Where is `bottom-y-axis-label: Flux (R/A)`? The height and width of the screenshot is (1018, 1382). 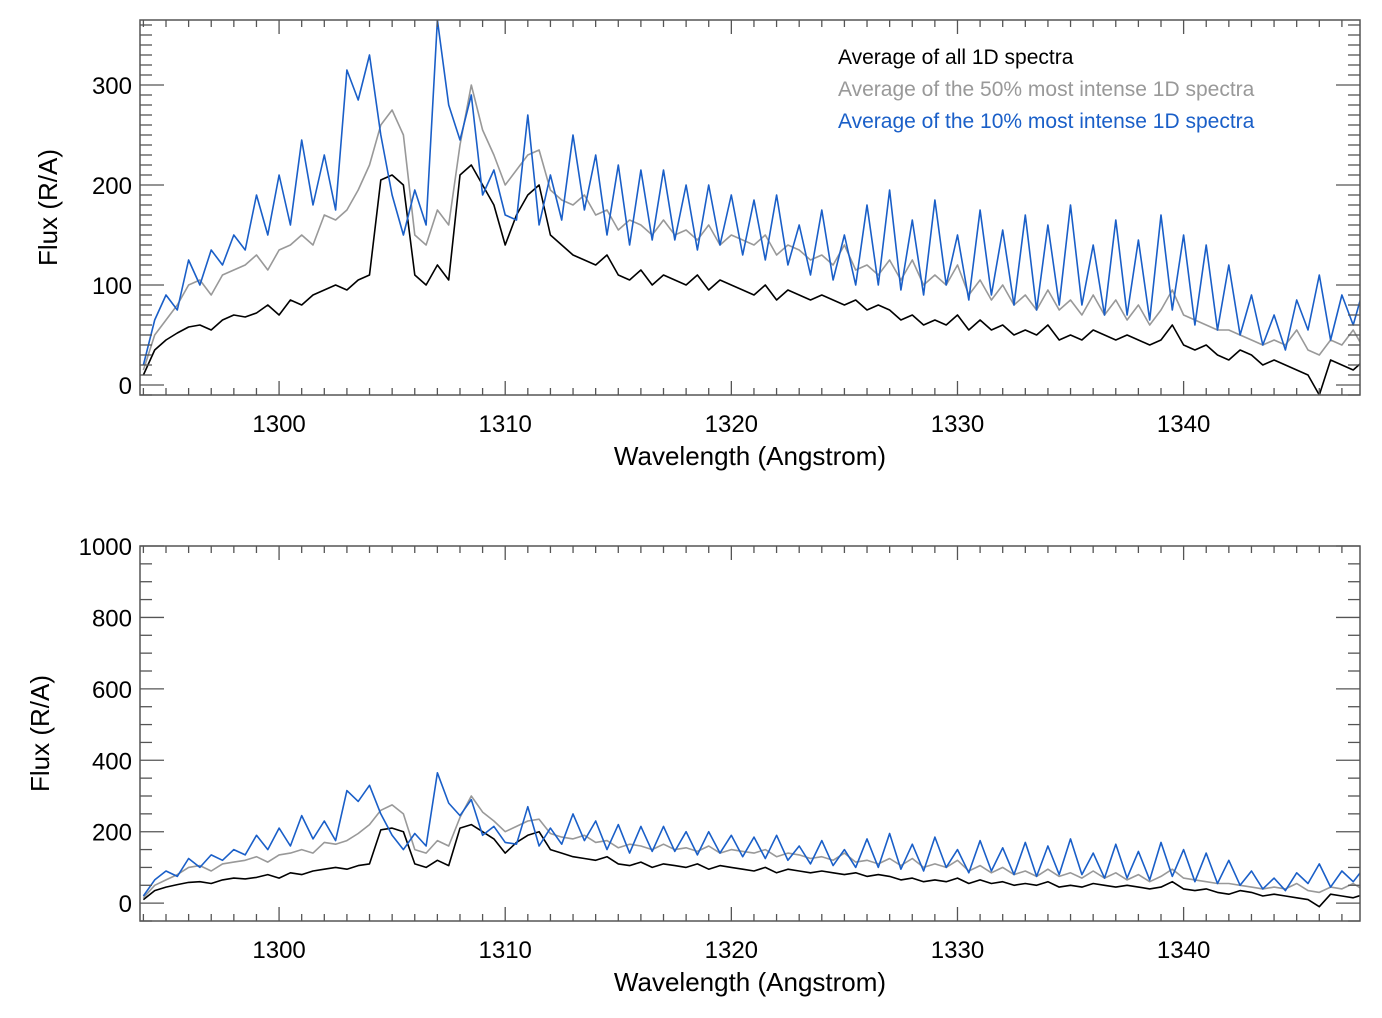 bottom-y-axis-label: Flux (R/A) is located at coordinates (40, 733).